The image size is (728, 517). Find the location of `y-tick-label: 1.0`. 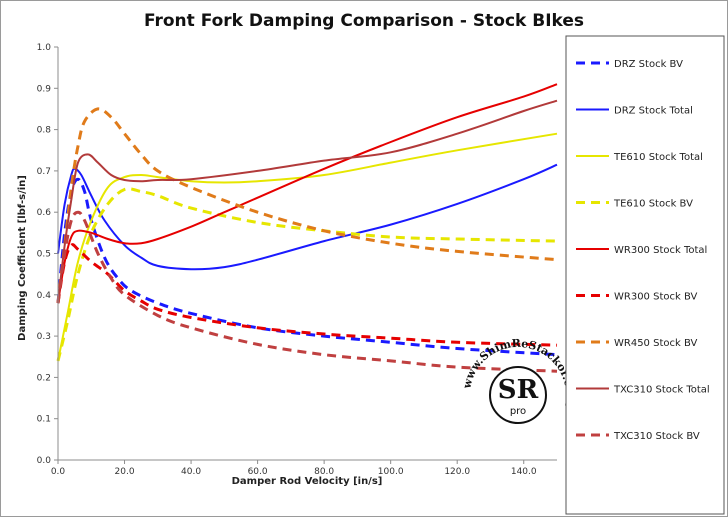

y-tick-label: 1.0 is located at coordinates (44, 48).